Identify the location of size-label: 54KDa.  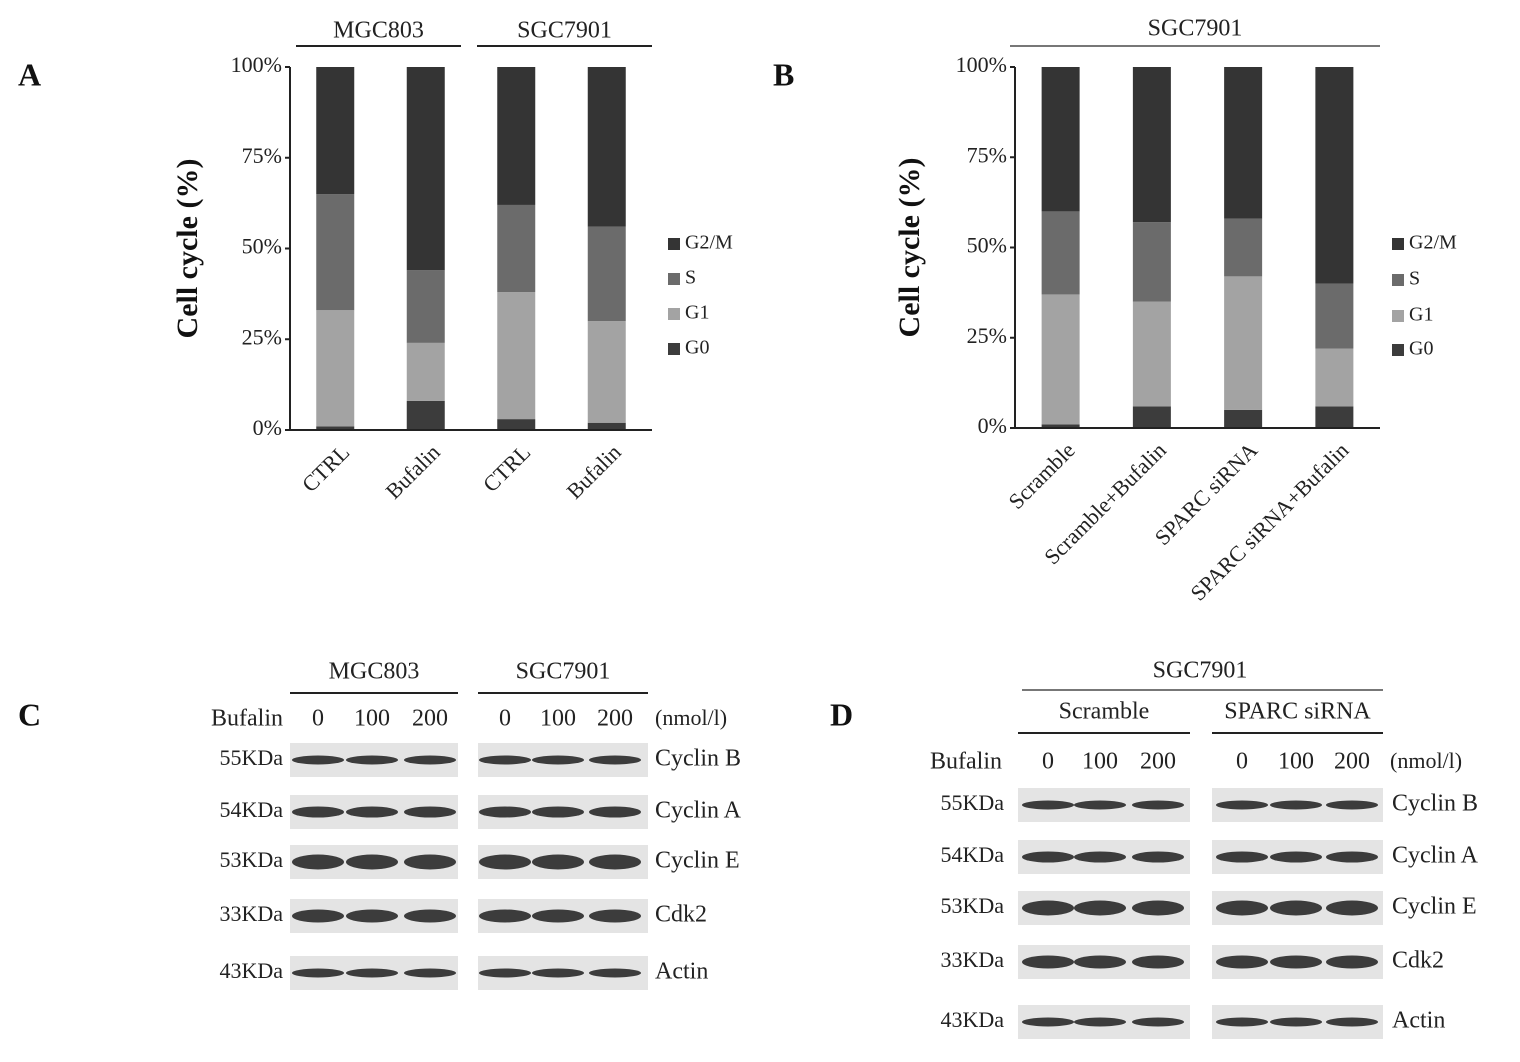
(972, 854).